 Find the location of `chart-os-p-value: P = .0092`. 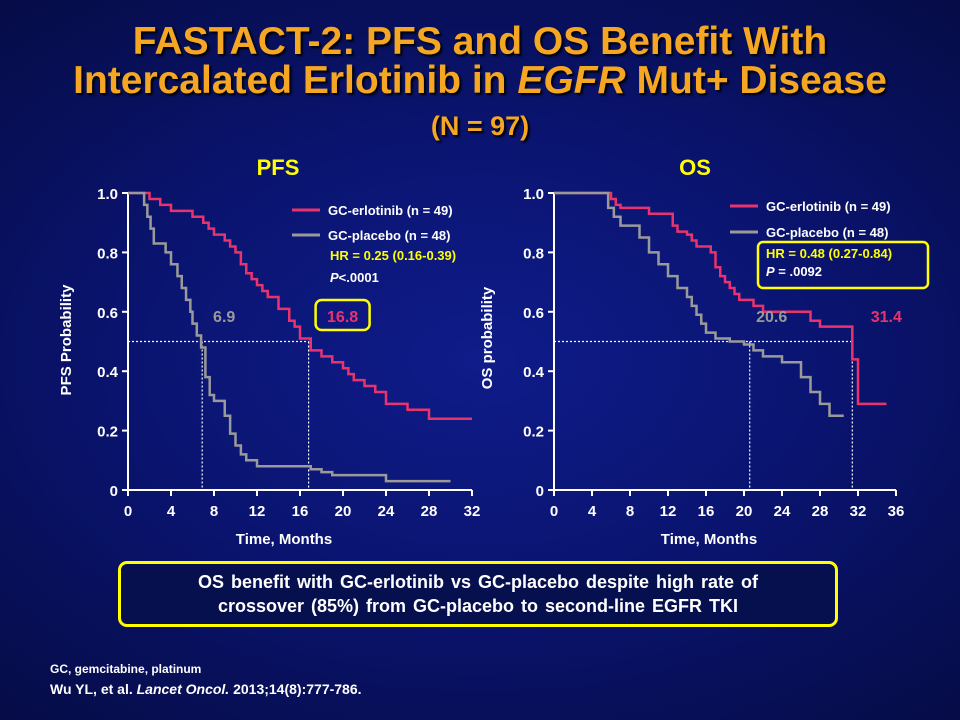

chart-os-p-value: P = .0092 is located at coordinates (794, 271).